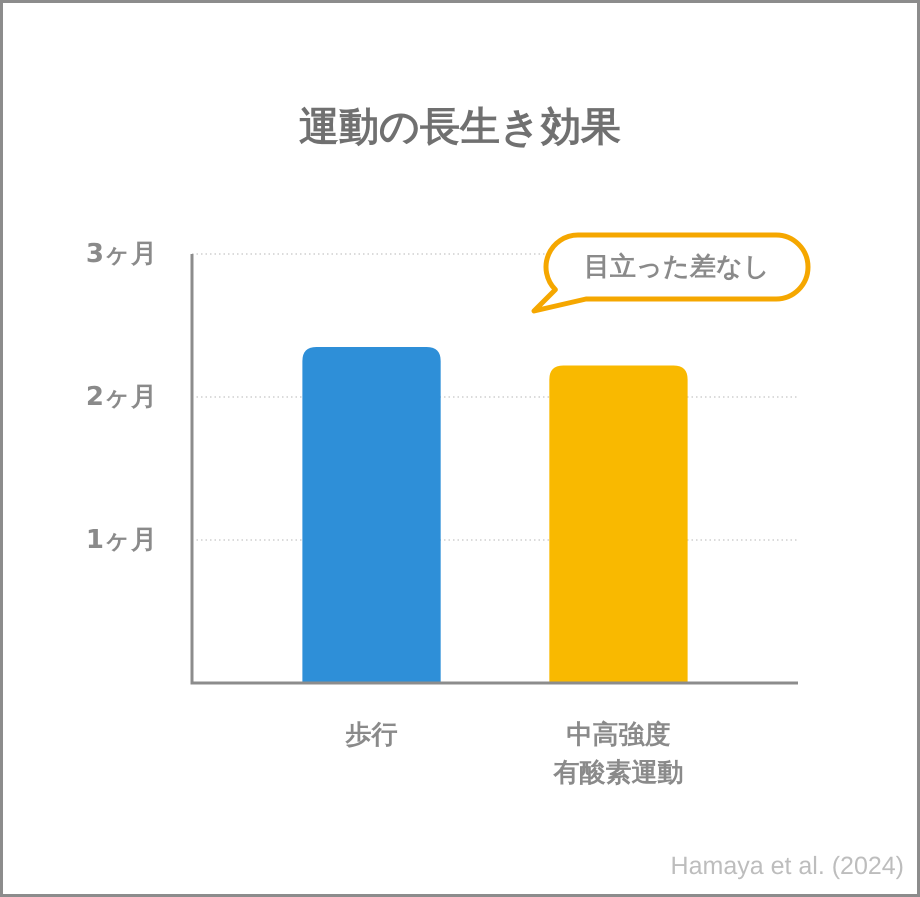  Describe the element at coordinates (121, 254) in the screenshot. I see `y-tick-label: 3ヶ月` at that location.